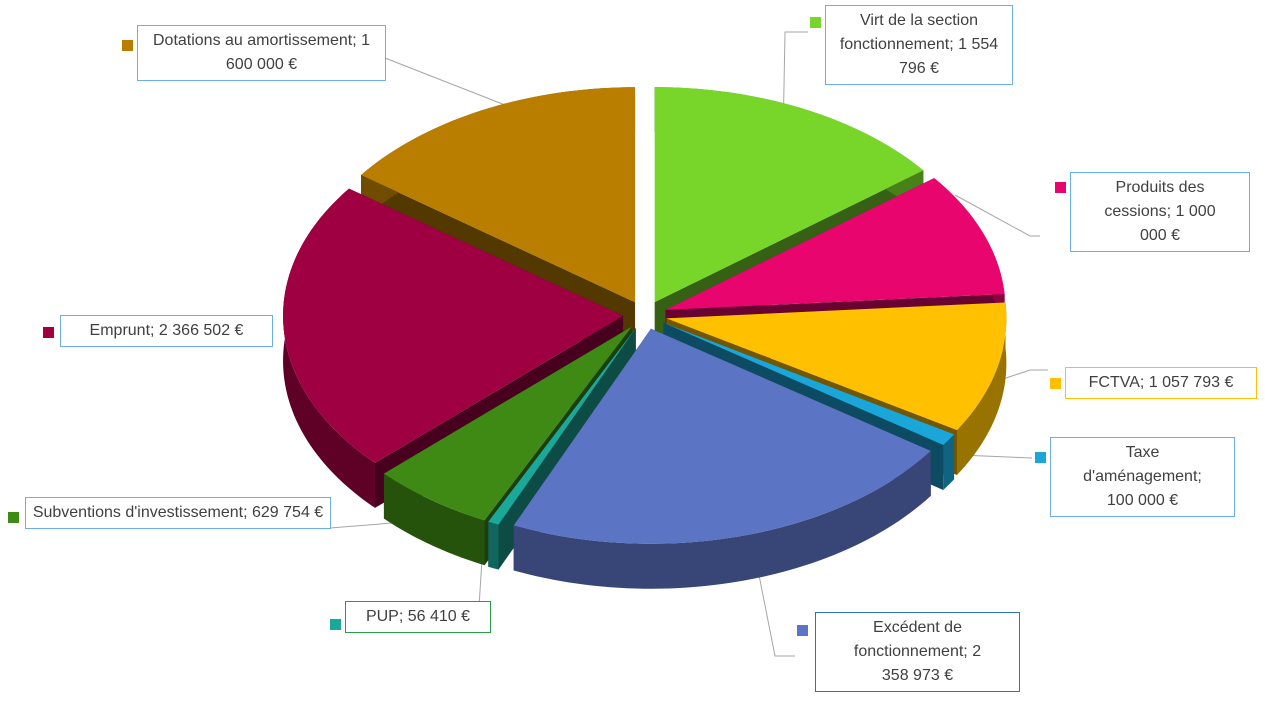 The width and height of the screenshot is (1265, 711). Describe the element at coordinates (1177, 223) in the screenshot. I see `label-value: 1 000 000 €` at that location.